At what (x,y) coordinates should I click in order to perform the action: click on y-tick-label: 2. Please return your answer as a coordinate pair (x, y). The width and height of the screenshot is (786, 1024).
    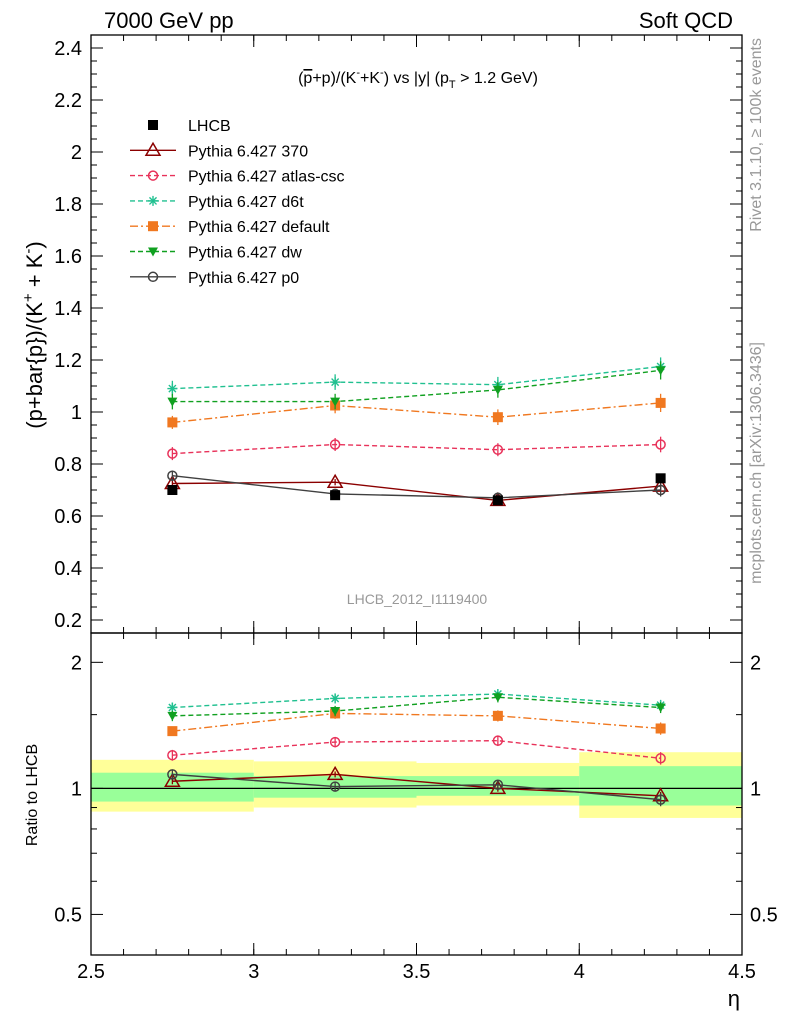
    Looking at the image, I should click on (76, 153).